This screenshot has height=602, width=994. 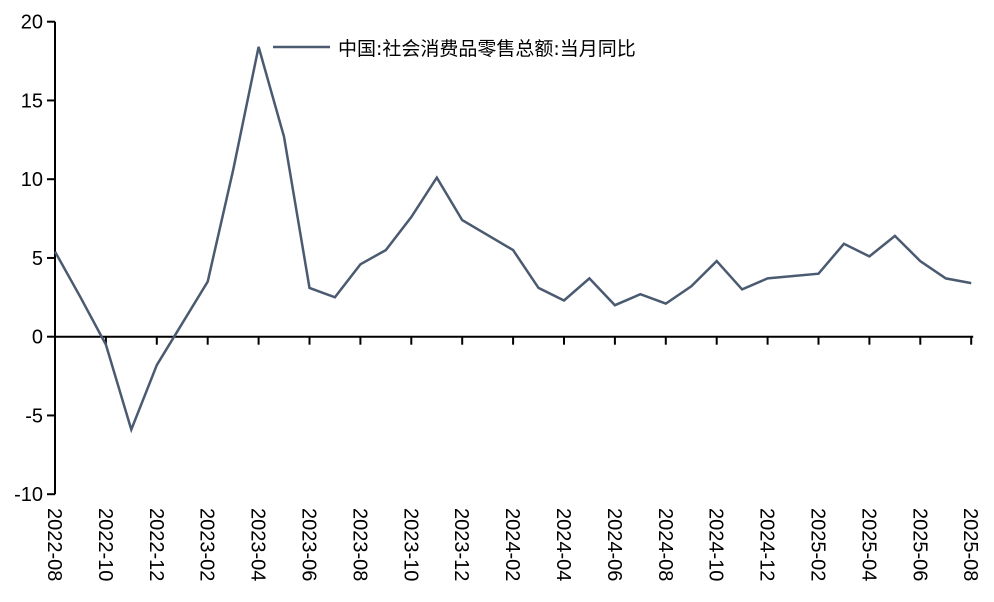 I want to click on y-tick-label: -5, so click(x=34, y=416).